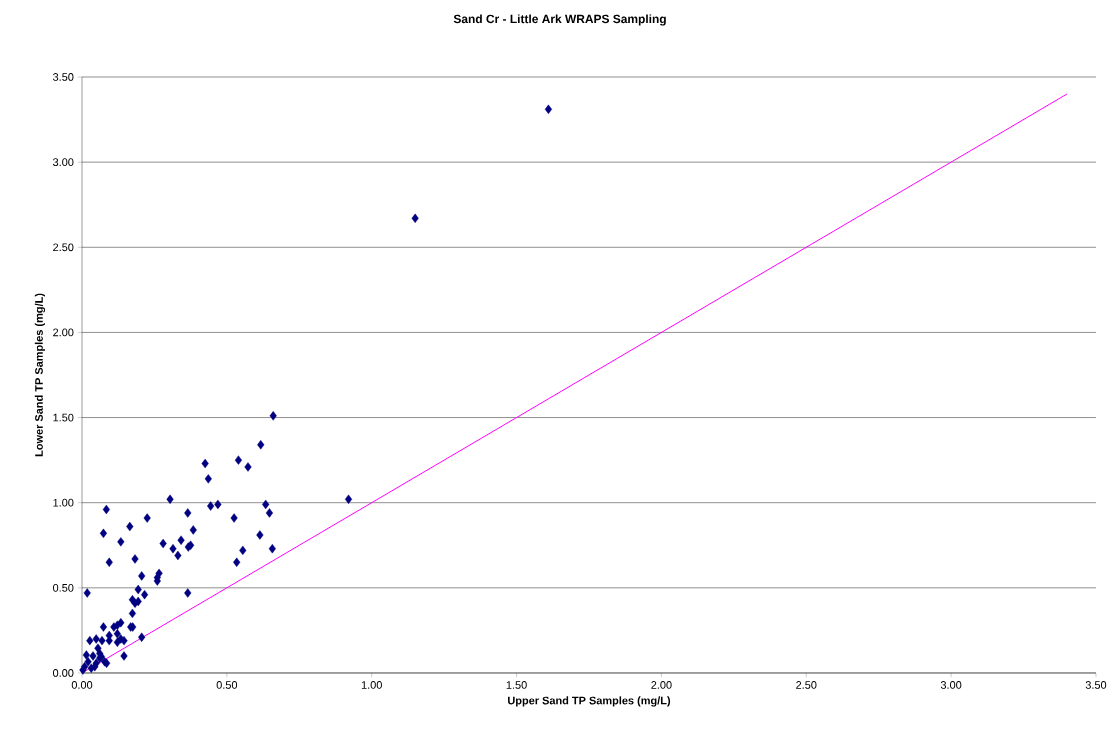 The width and height of the screenshot is (1119, 739). What do you see at coordinates (63, 502) in the screenshot?
I see `y-tick-label: 1.00` at bounding box center [63, 502].